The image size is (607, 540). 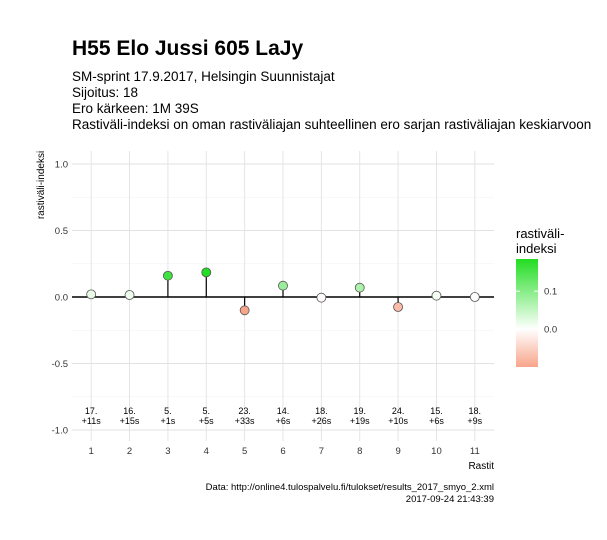 What do you see at coordinates (92, 421) in the screenshot?
I see `point-label: +11s` at bounding box center [92, 421].